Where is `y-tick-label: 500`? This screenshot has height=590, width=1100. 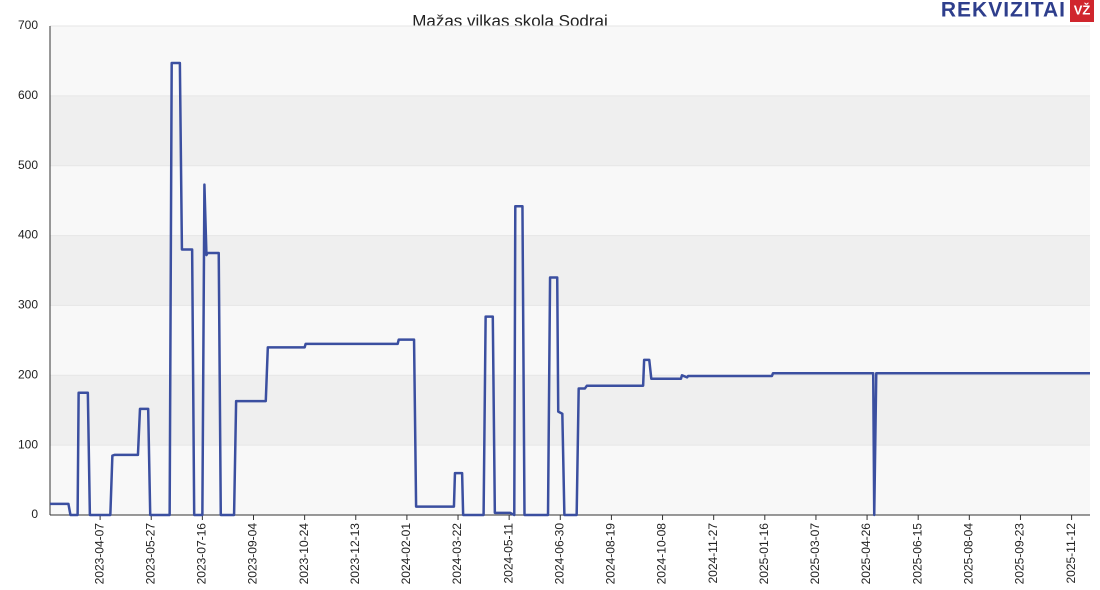 y-tick-label: 500 is located at coordinates (28, 165).